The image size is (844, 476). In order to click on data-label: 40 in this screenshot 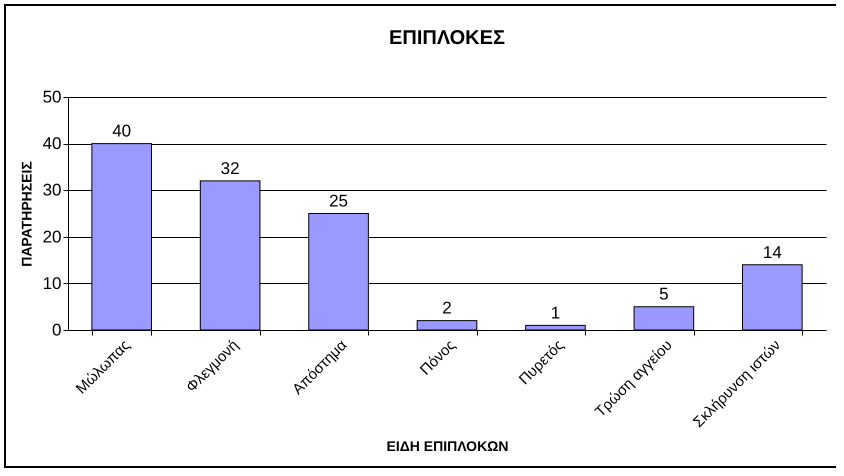, I will do `click(122, 131)`.